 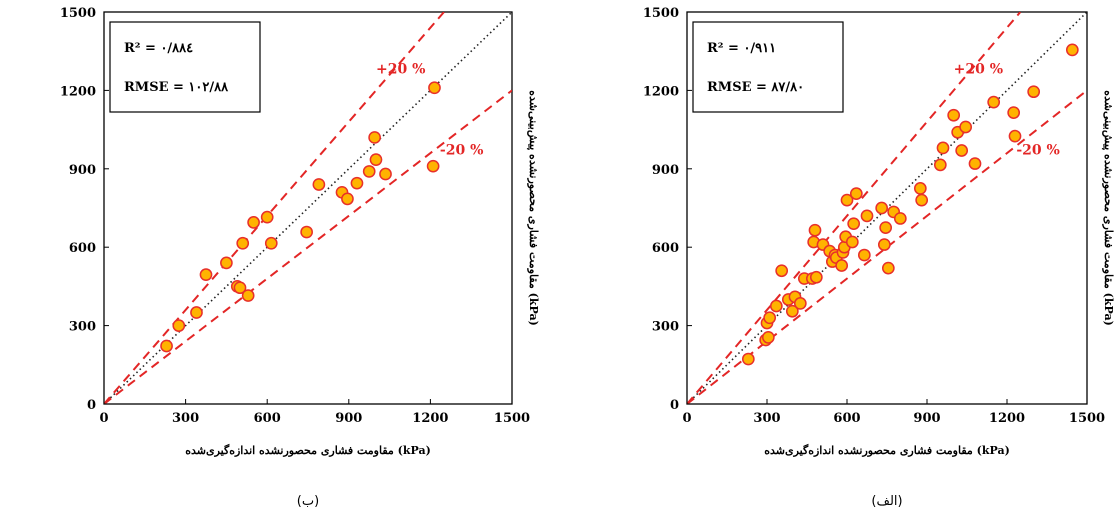 I want to click on r2-label: R² = ۰/۹۱۱, so click(x=741, y=48).